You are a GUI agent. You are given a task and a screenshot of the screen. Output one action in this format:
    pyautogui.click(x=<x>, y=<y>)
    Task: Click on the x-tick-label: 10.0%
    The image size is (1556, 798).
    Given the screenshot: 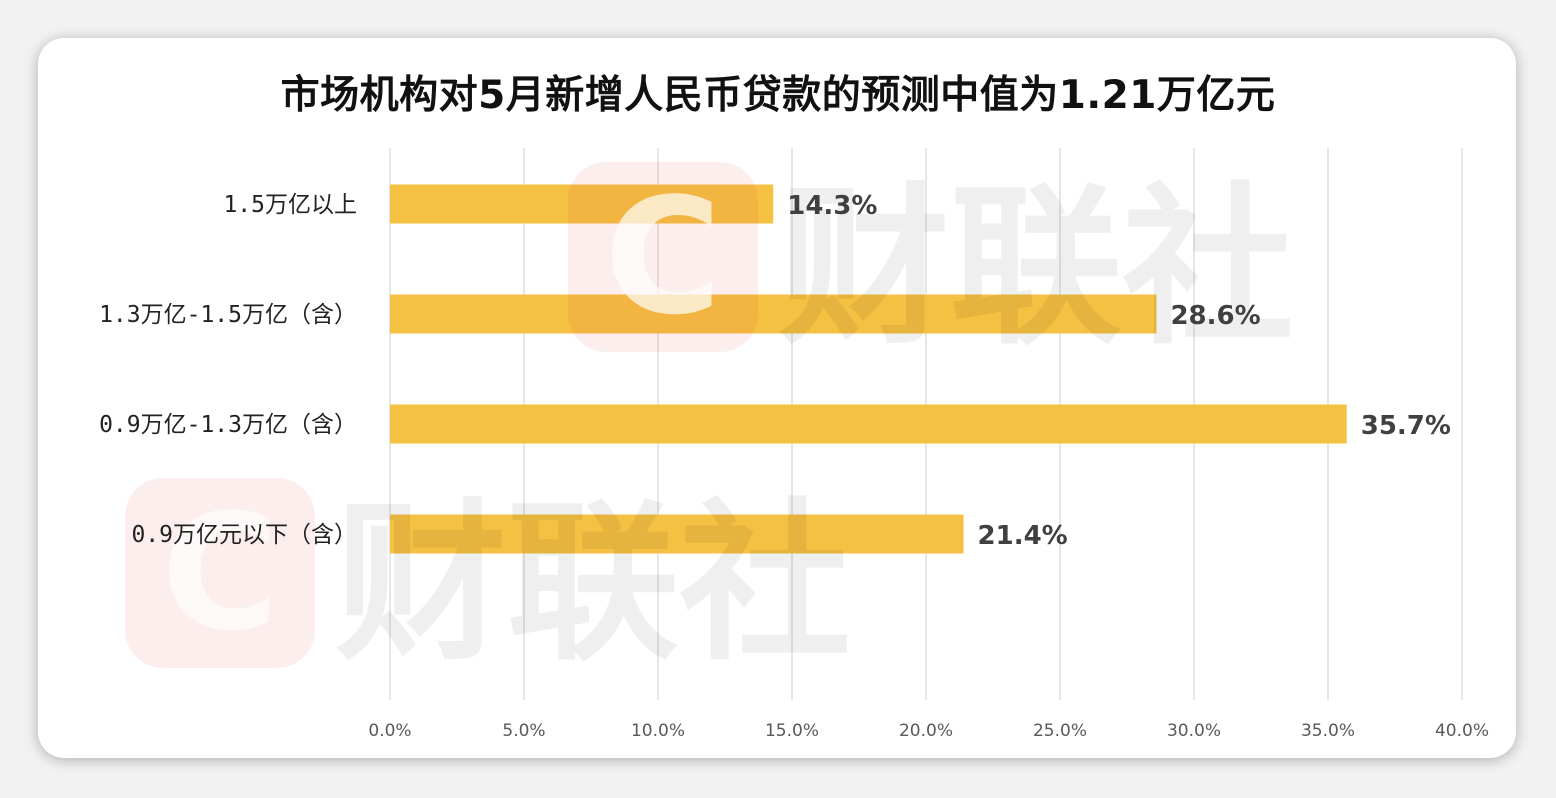 What is the action you would take?
    pyautogui.click(x=658, y=731)
    